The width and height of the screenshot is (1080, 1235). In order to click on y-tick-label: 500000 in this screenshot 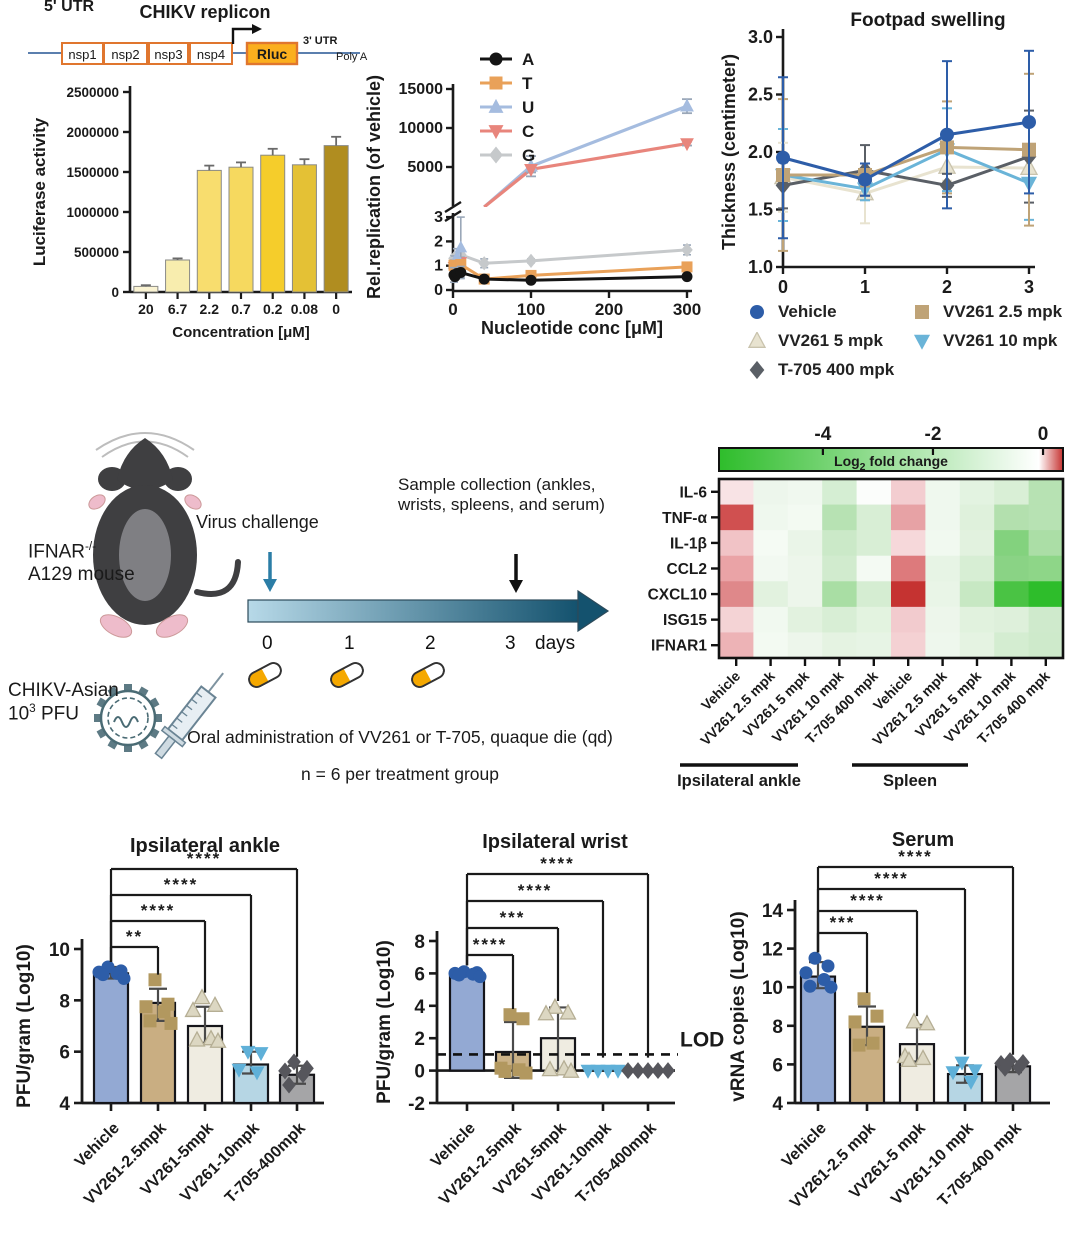, I will do `click(96, 252)`.